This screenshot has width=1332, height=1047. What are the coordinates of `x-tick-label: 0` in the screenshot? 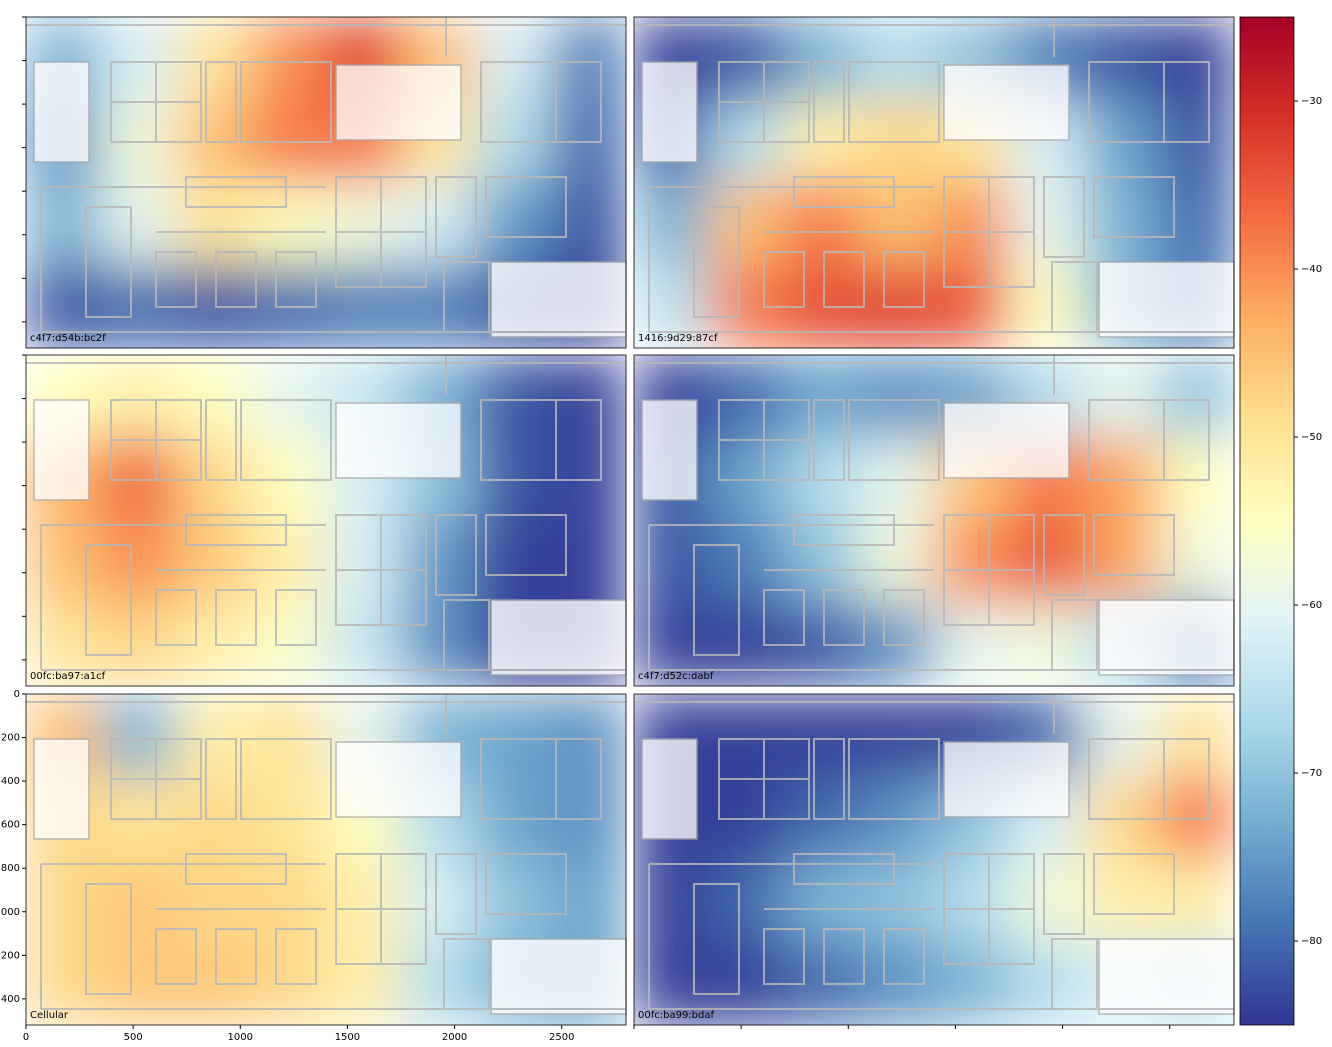 It's located at (26, 1037).